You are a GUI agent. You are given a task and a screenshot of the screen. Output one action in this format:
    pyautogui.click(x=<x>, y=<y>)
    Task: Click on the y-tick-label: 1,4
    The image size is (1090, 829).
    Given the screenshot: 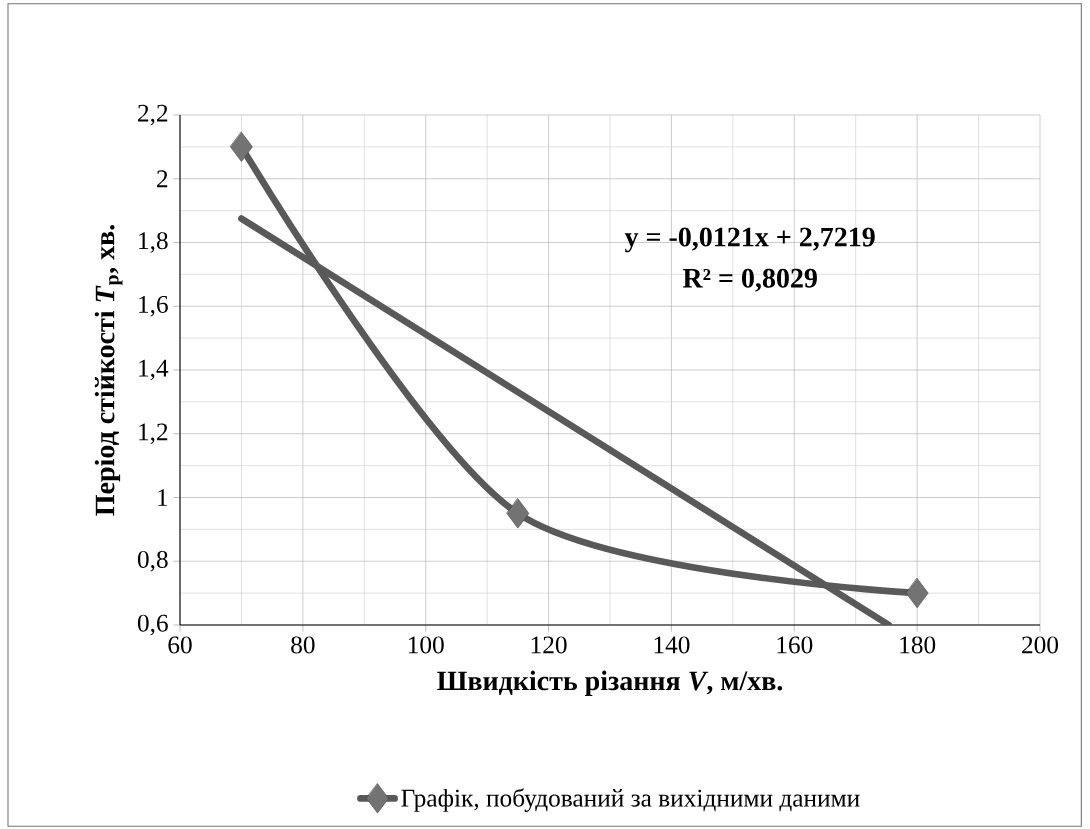 What is the action you would take?
    pyautogui.click(x=154, y=370)
    